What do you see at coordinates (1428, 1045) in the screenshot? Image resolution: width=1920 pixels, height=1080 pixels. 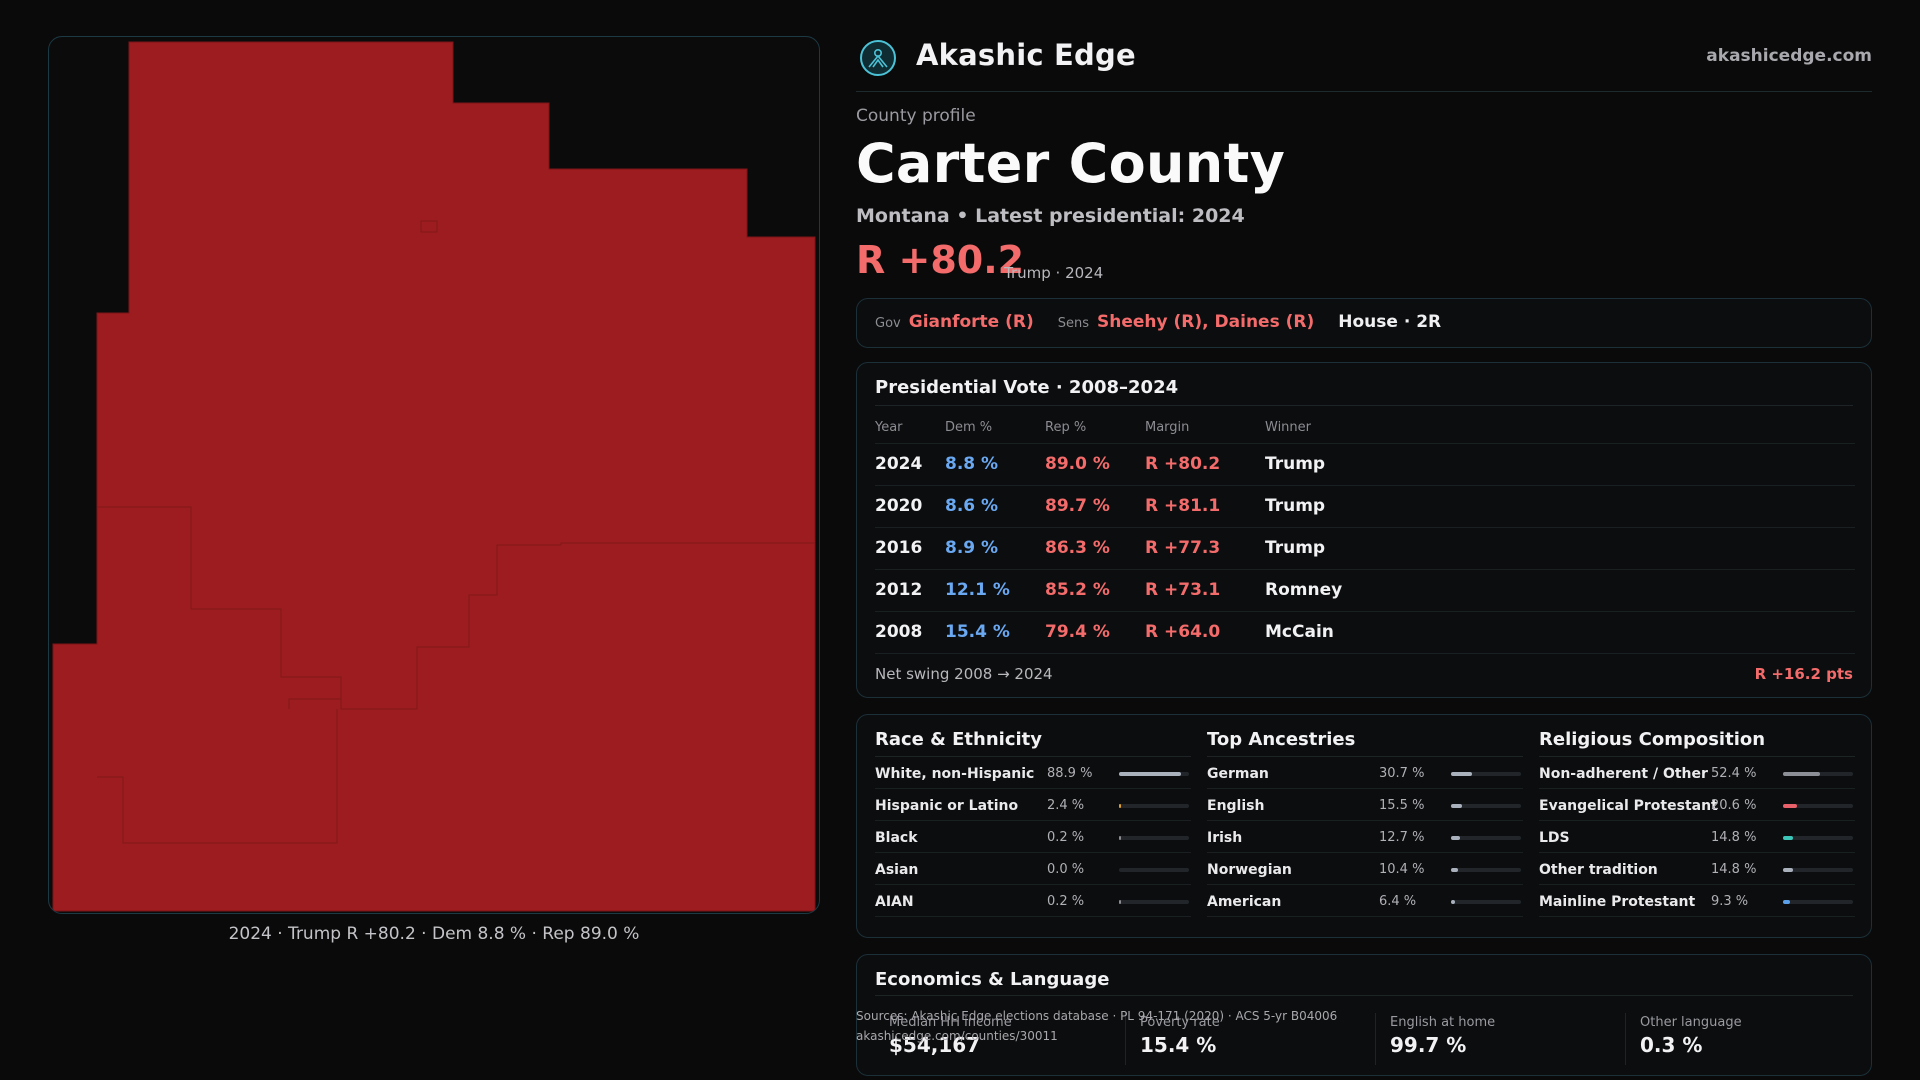 I see `econ-english-value: 99.7 %` at bounding box center [1428, 1045].